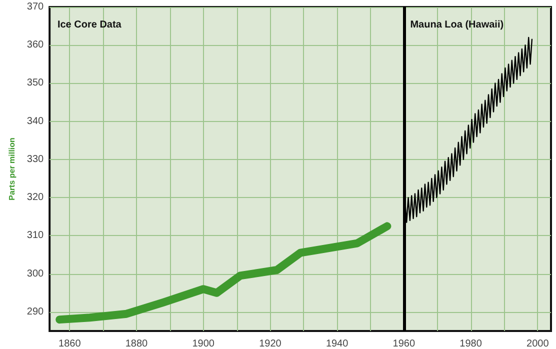 This screenshot has height=349, width=556. What do you see at coordinates (35, 274) in the screenshot?
I see `y-tick-label: 300` at bounding box center [35, 274].